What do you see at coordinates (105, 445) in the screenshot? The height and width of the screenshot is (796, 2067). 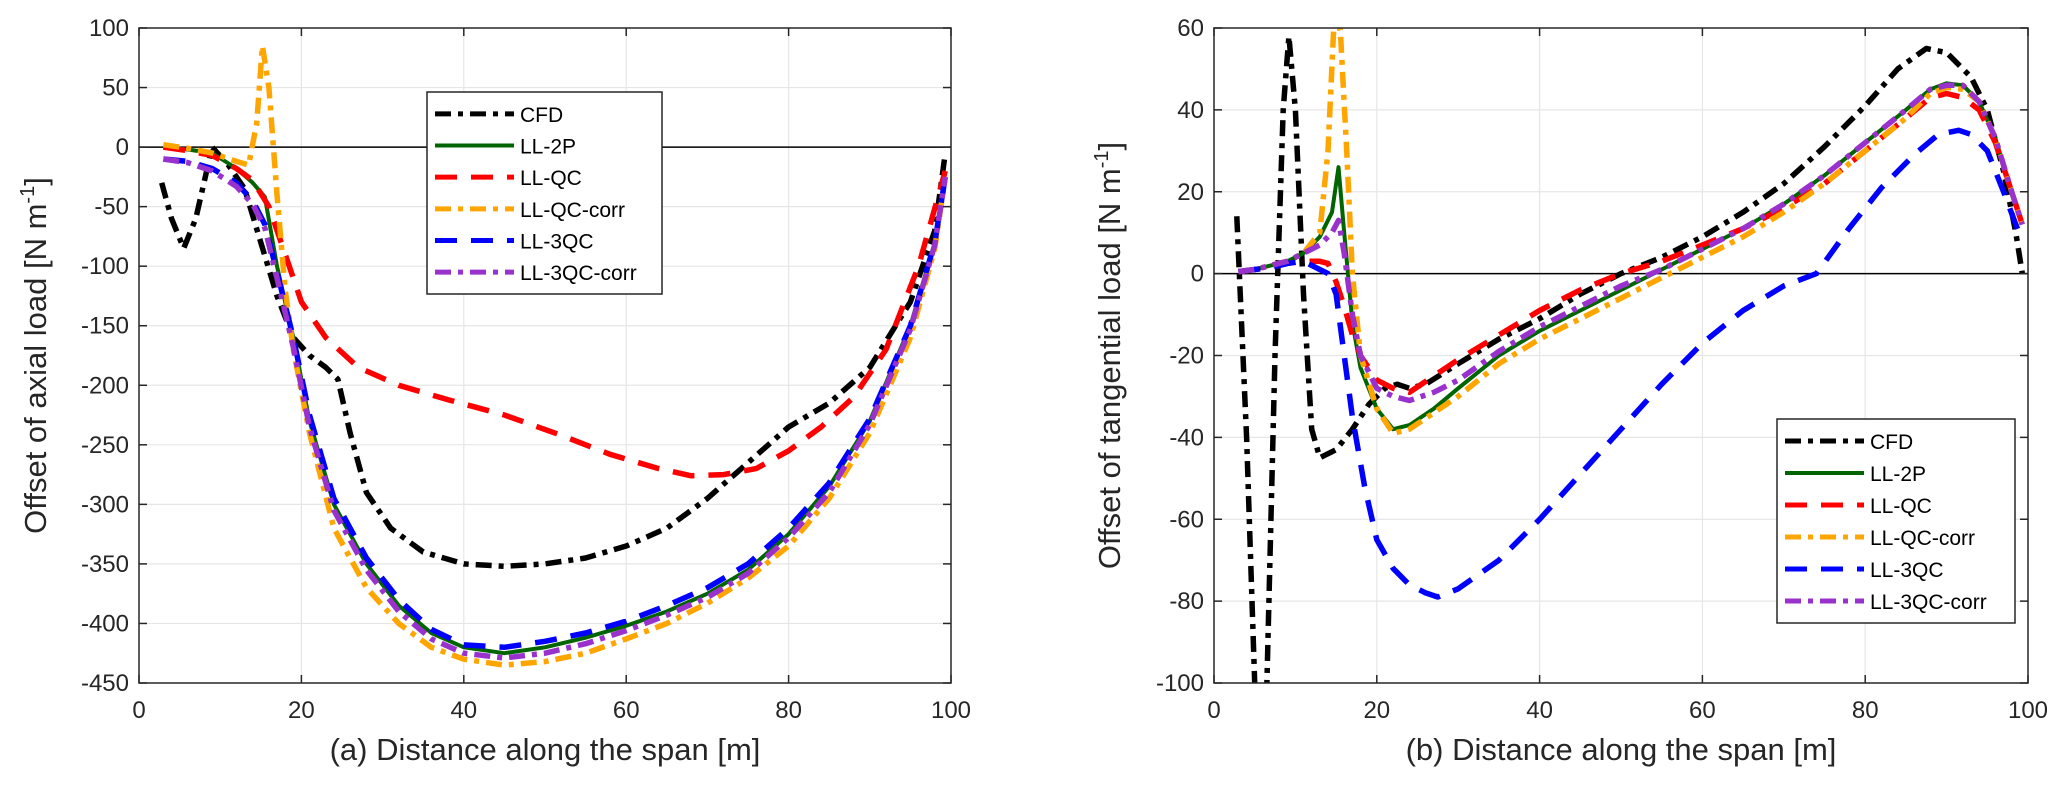 I see `y-tick-label: -250` at bounding box center [105, 445].